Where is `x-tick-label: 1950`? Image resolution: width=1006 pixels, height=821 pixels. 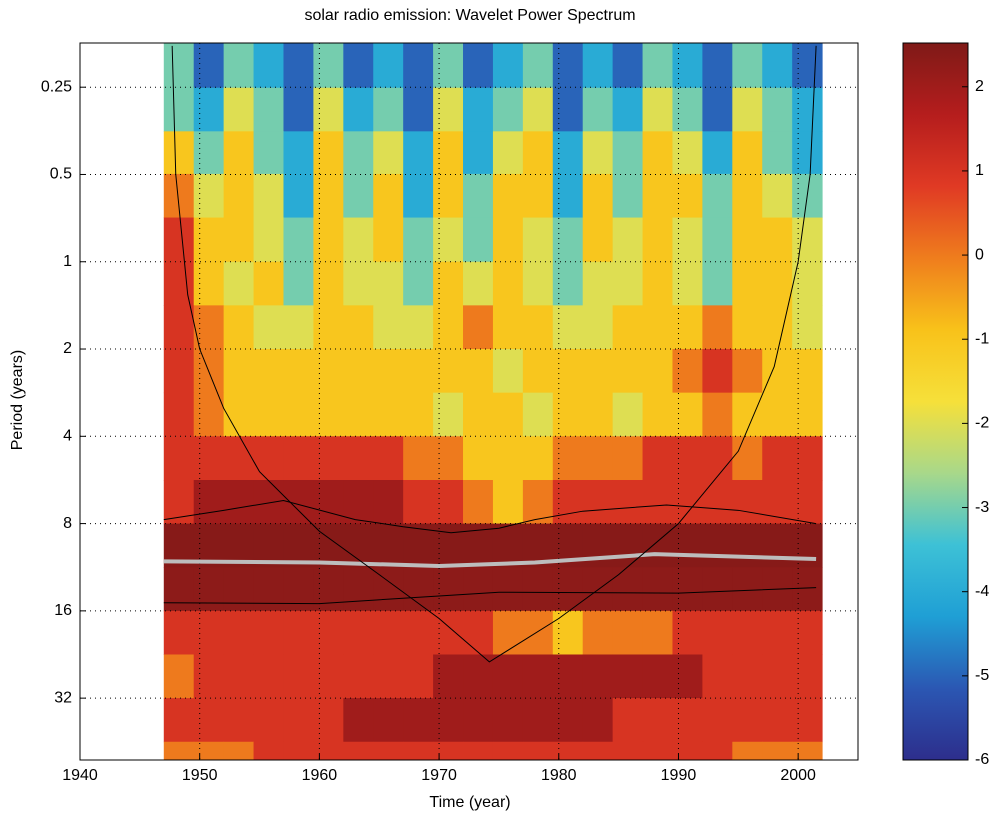 x-tick-label: 1950 is located at coordinates (200, 775).